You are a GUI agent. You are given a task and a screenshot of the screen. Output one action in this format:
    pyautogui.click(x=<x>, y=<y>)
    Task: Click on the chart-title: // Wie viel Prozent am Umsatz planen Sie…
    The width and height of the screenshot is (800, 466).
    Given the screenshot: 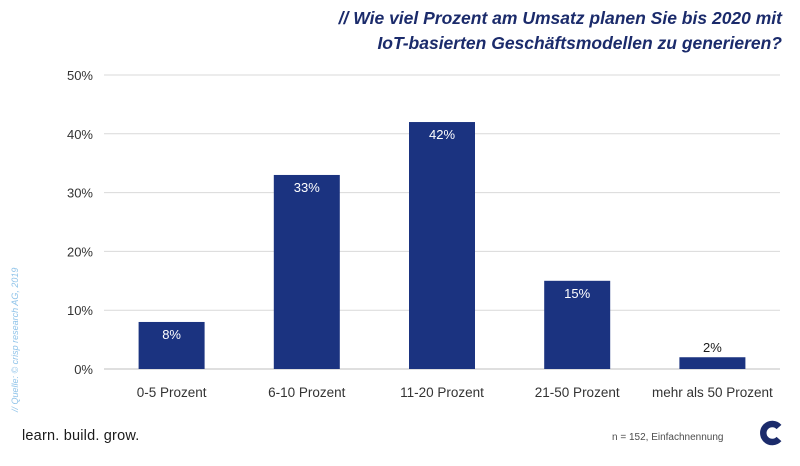 What is the action you would take?
    pyautogui.click(x=482, y=31)
    